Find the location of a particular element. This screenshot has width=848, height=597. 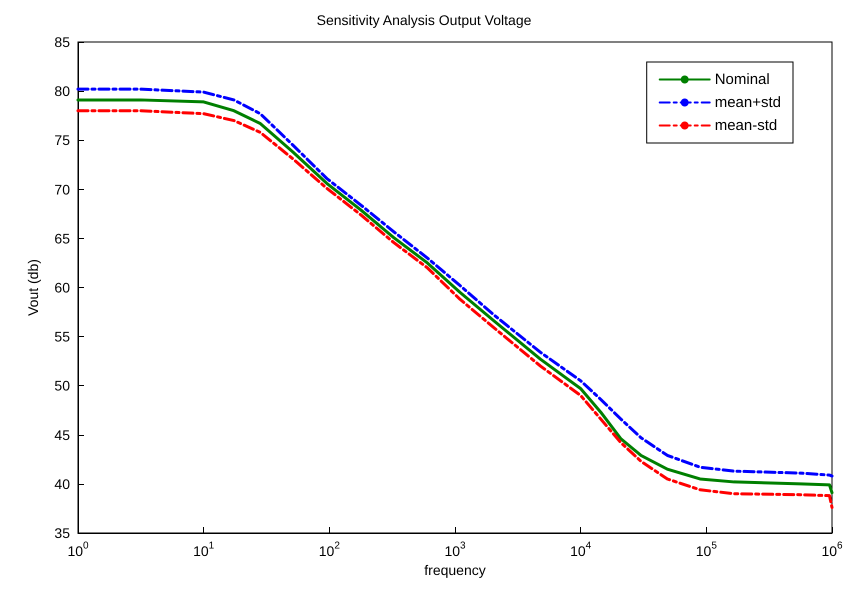

y-tick-label: 80 is located at coordinates (62, 91).